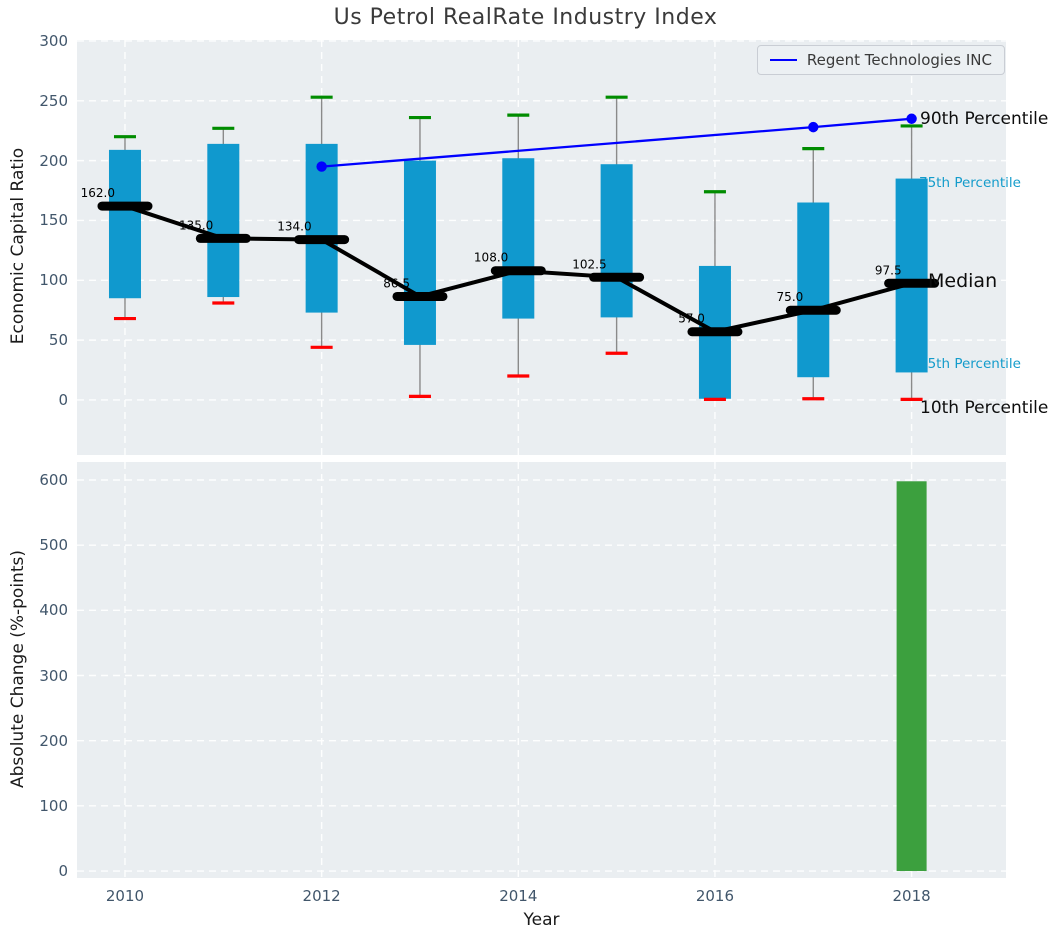 This screenshot has width=1055, height=942. I want to click on legend: Regent Technologies INC, so click(881, 60).